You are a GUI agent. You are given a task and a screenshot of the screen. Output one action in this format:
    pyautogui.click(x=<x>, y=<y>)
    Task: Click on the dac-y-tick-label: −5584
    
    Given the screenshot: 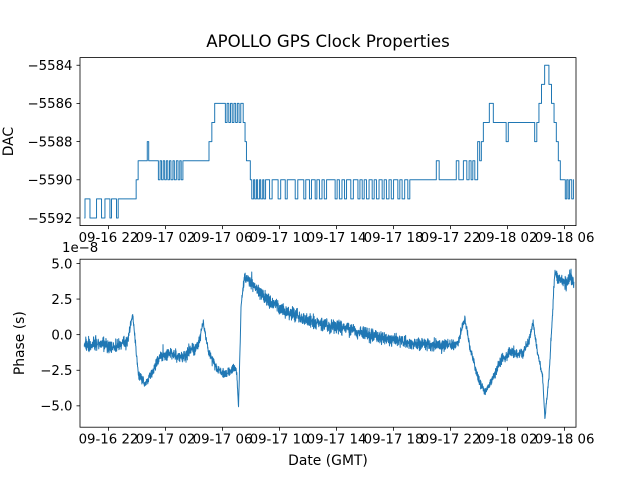 What is the action you would take?
    pyautogui.click(x=50, y=66)
    